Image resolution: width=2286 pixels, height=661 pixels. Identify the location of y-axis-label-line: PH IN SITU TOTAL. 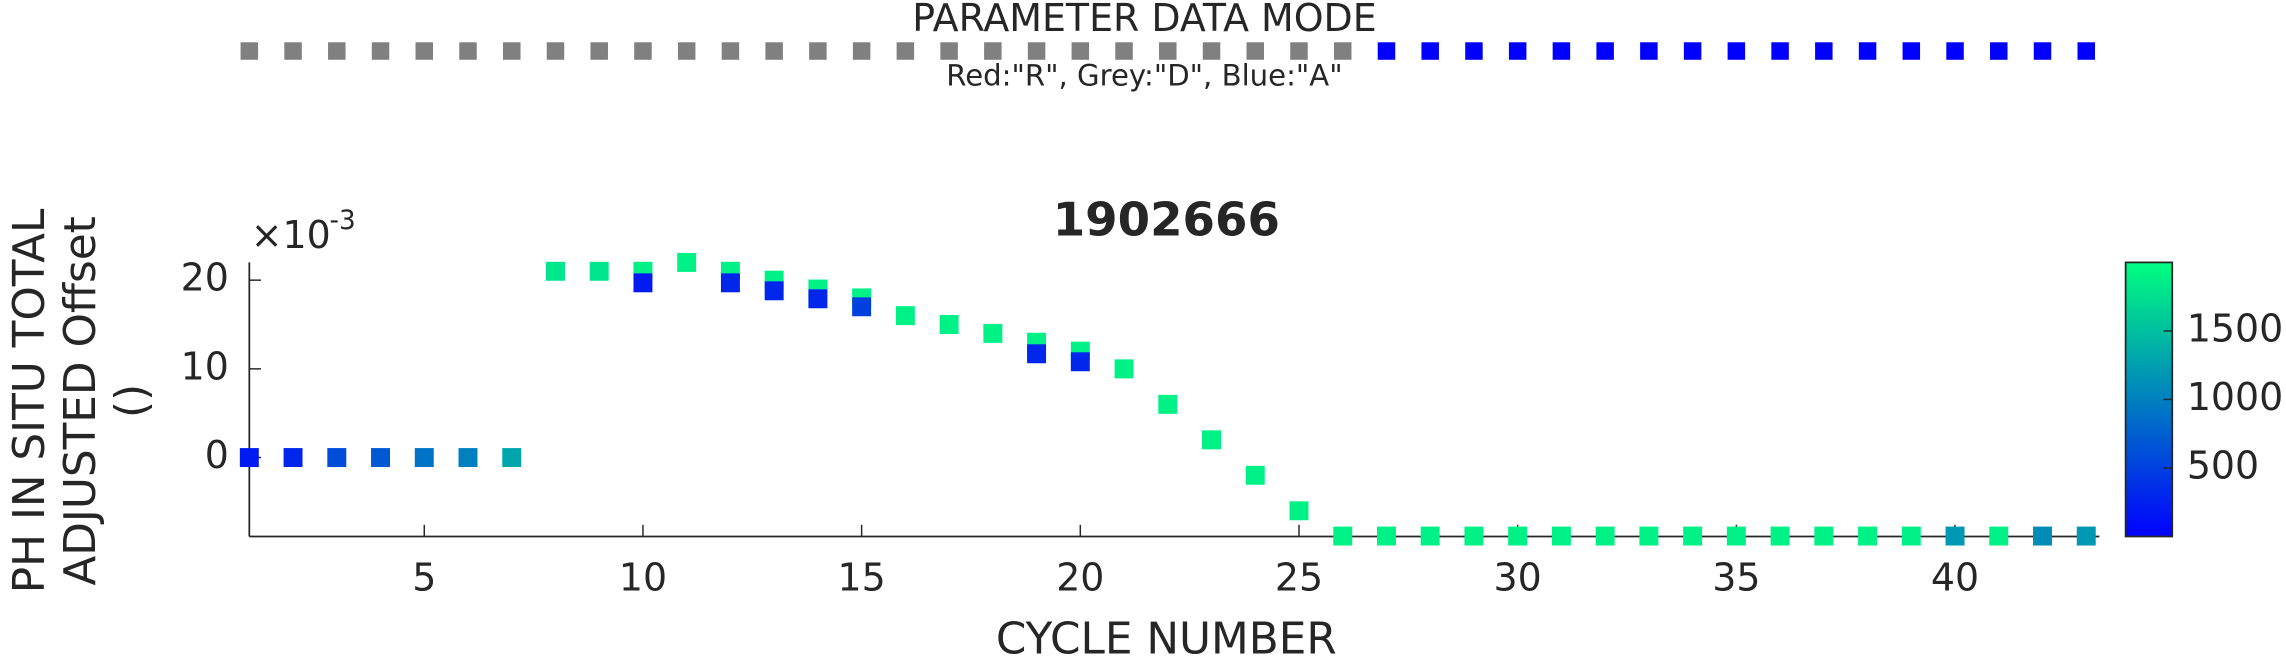
(29, 400).